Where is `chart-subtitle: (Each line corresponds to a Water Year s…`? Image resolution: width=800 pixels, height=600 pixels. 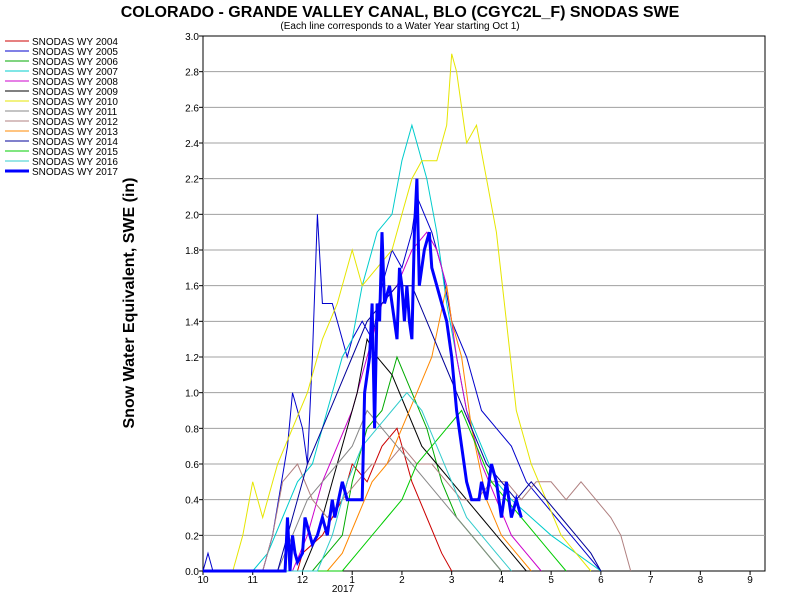
chart-subtitle: (Each line corresponds to a Water Year s… is located at coordinates (399, 26).